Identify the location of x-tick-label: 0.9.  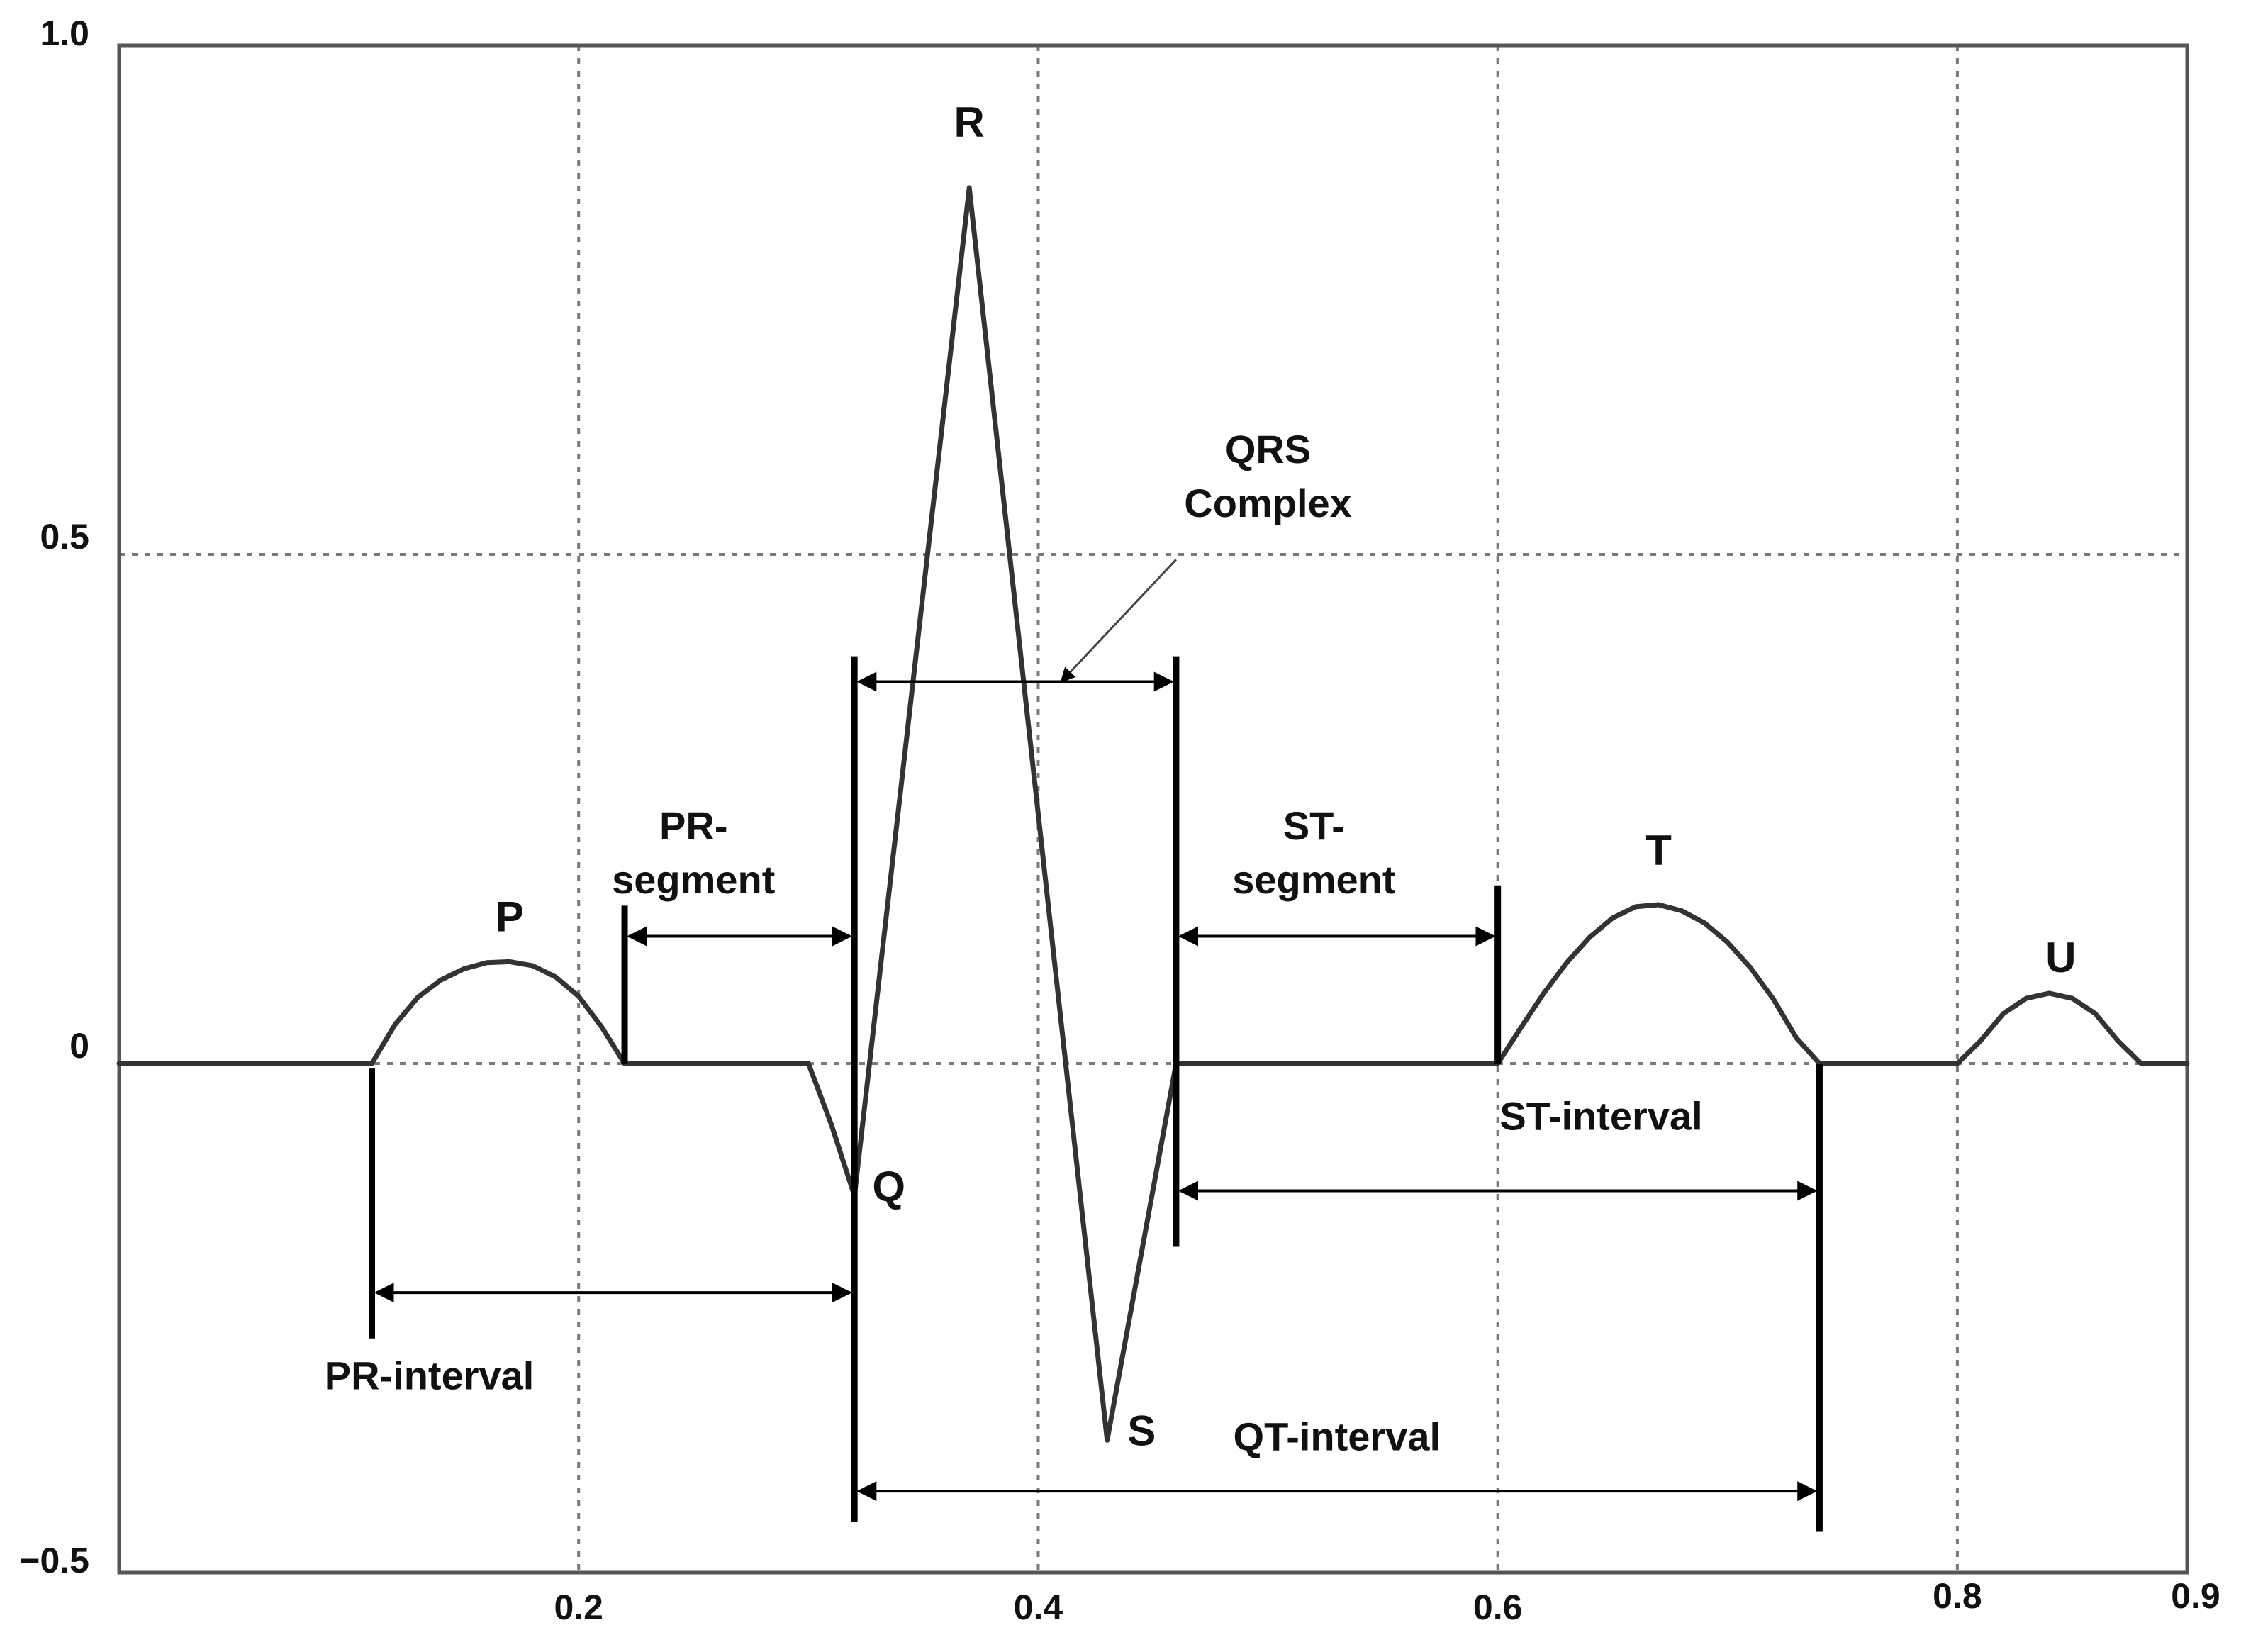
(2195, 1596).